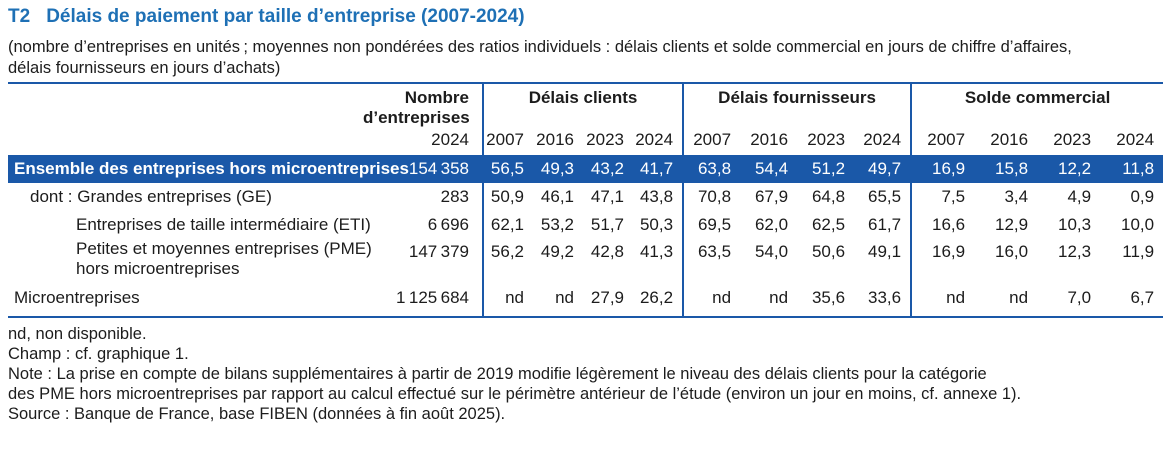 Image resolution: width=1163 pixels, height=466 pixels. Describe the element at coordinates (507, 259) in the screenshot. I see `cell-value: 56,2` at that location.